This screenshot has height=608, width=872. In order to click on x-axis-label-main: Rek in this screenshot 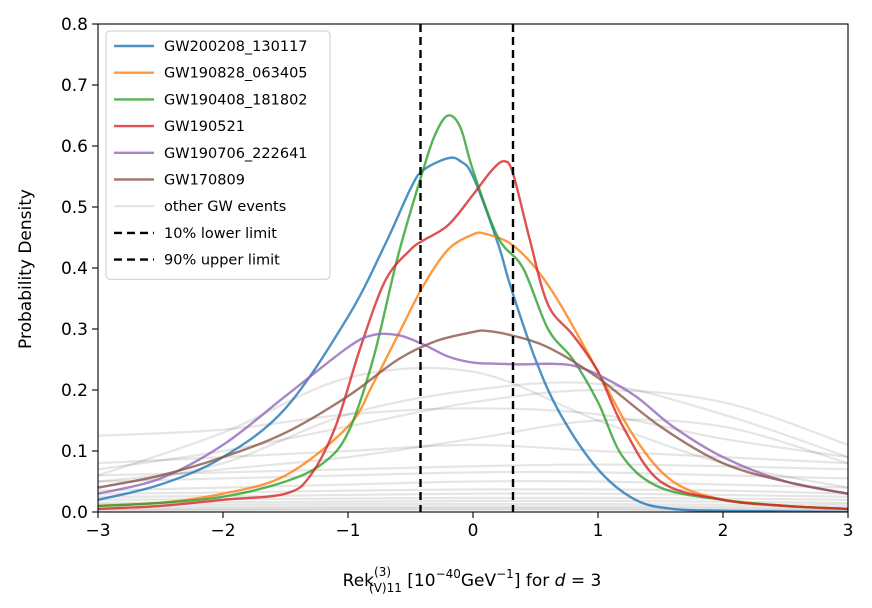, I will do `click(359, 581)`.